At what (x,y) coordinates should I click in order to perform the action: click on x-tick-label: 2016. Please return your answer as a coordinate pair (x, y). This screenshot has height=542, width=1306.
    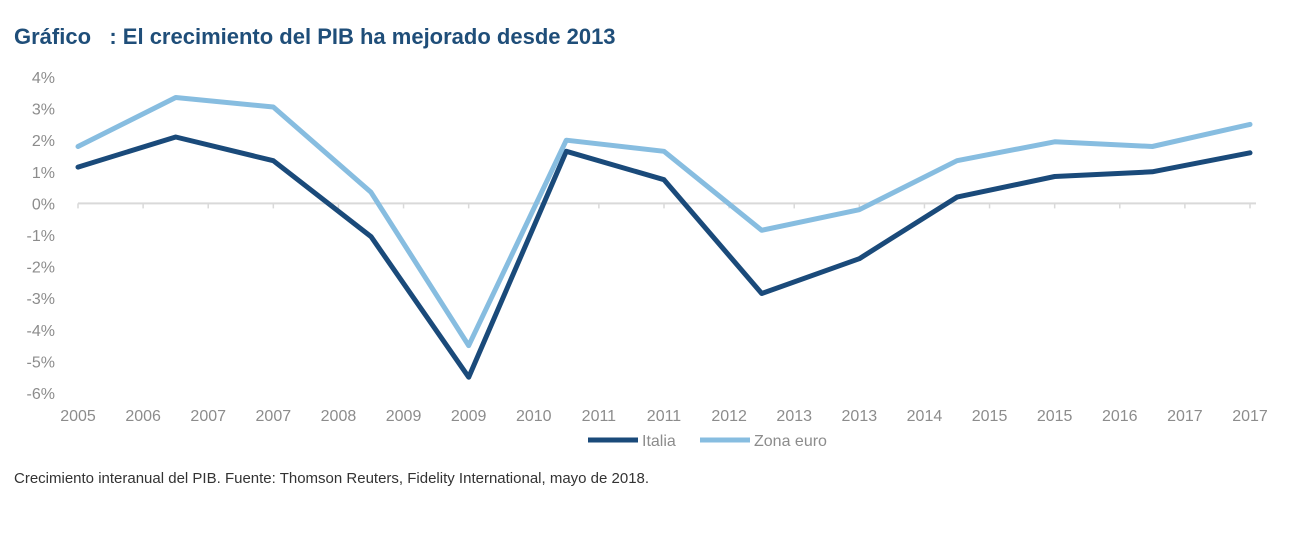
    Looking at the image, I should click on (1120, 416).